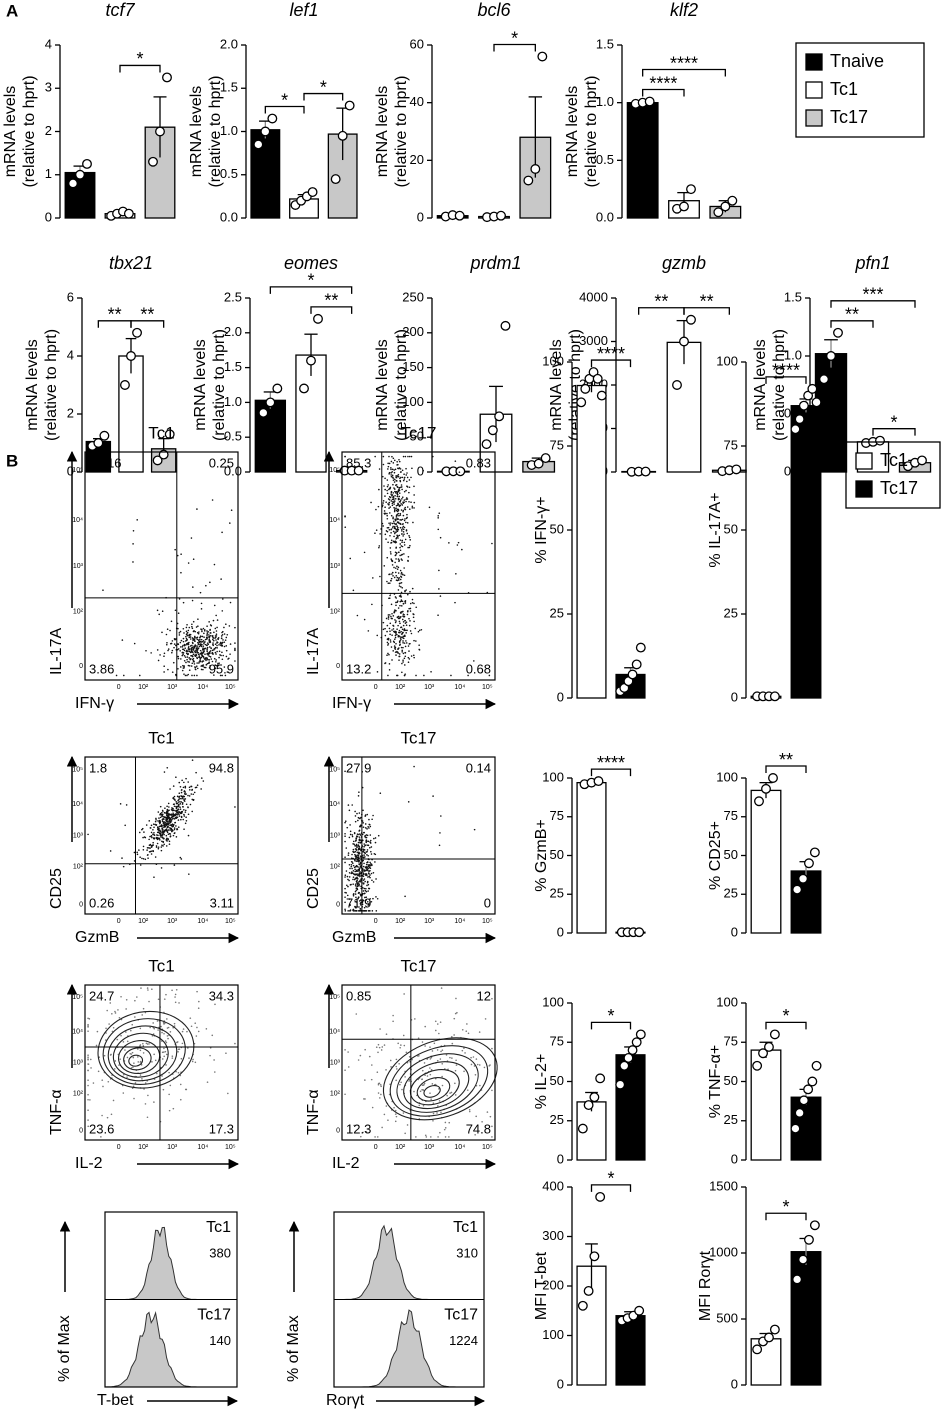 Image resolution: width=943 pixels, height=1410 pixels. What do you see at coordinates (77, 520) in the screenshot?
I see `y-tick-label: 10⁴` at bounding box center [77, 520].